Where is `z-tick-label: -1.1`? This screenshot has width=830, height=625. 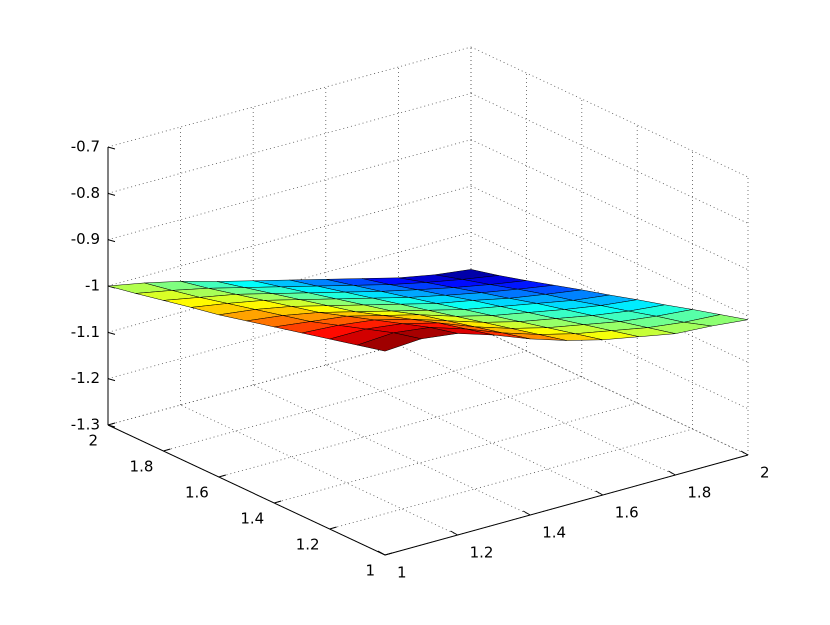 z-tick-label: -1.1 is located at coordinates (85, 332).